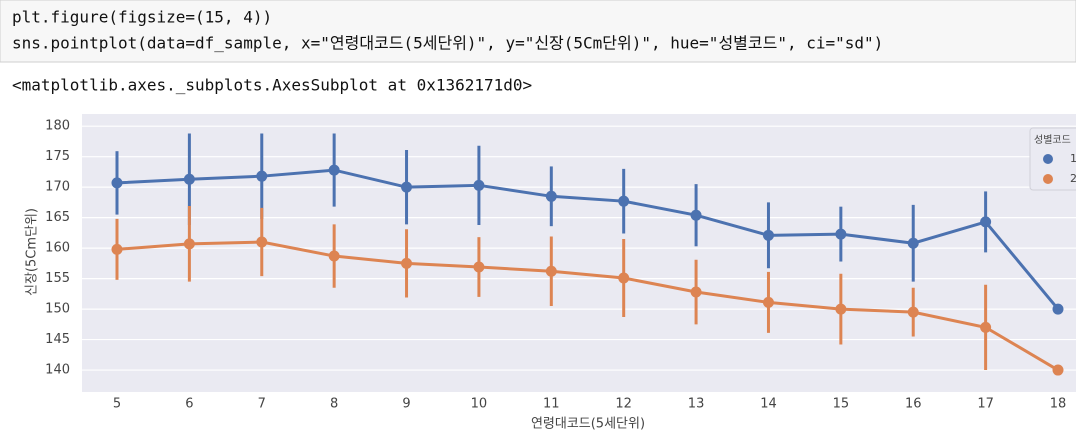  Describe the element at coordinates (588, 424) in the screenshot. I see `x-axis-label: 연령대코드(5세단위)` at that location.